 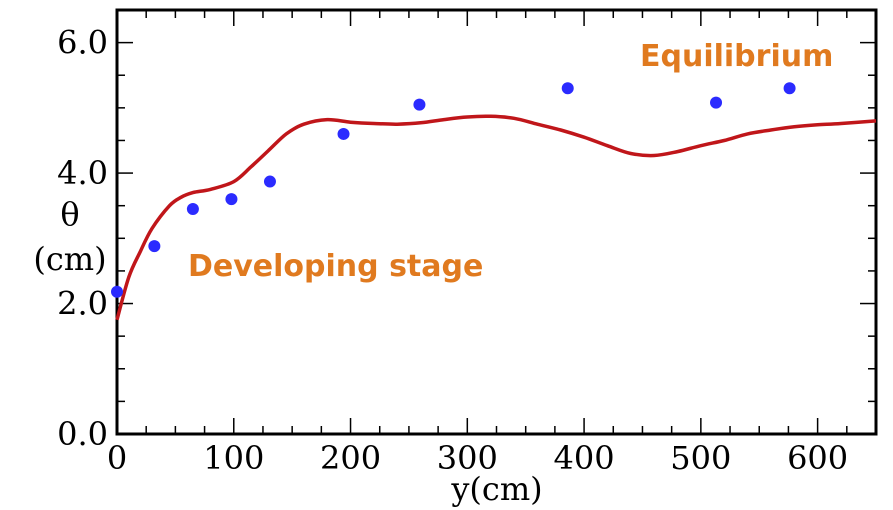 I want to click on x-tick-labels: 0 100 200 300 400 500 600, so click(x=477, y=458).